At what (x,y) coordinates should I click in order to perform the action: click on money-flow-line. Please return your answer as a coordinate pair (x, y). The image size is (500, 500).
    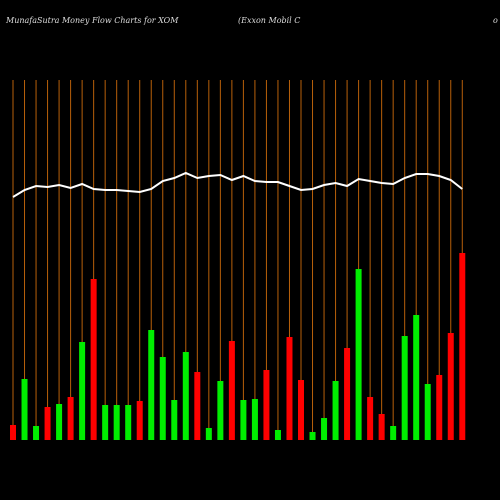
    Looking at the image, I should click on (237, 184).